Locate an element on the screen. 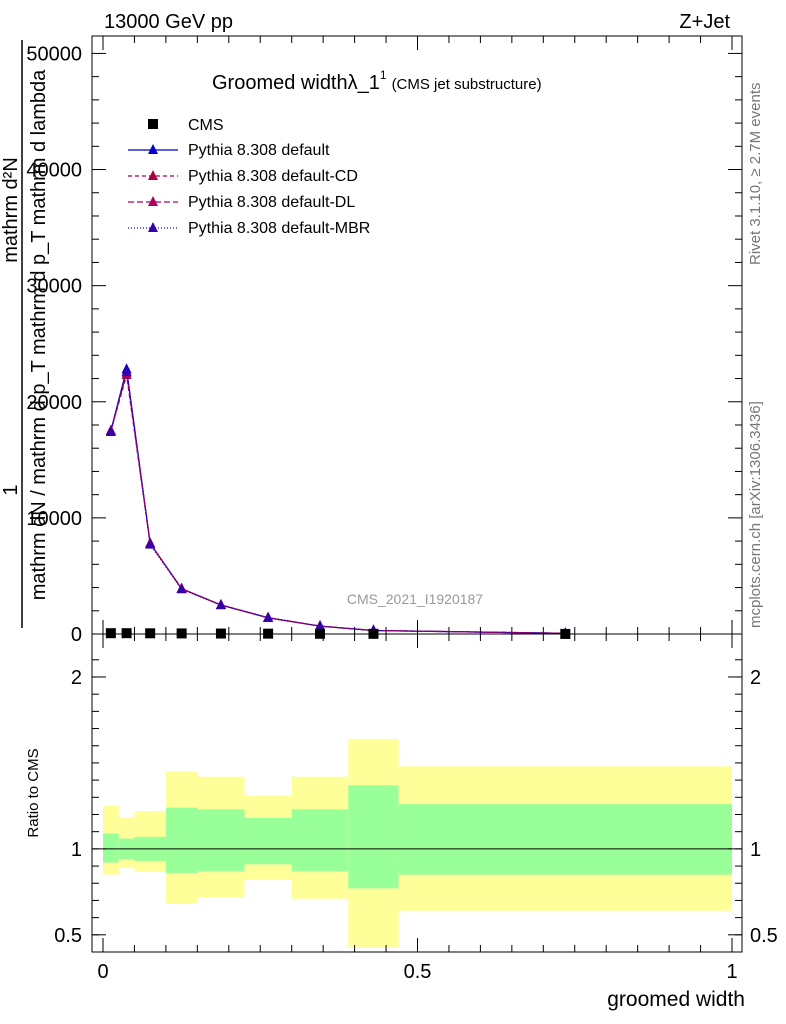 This screenshot has height=1024, width=786. x-tick-label: 0.5 is located at coordinates (418, 972).